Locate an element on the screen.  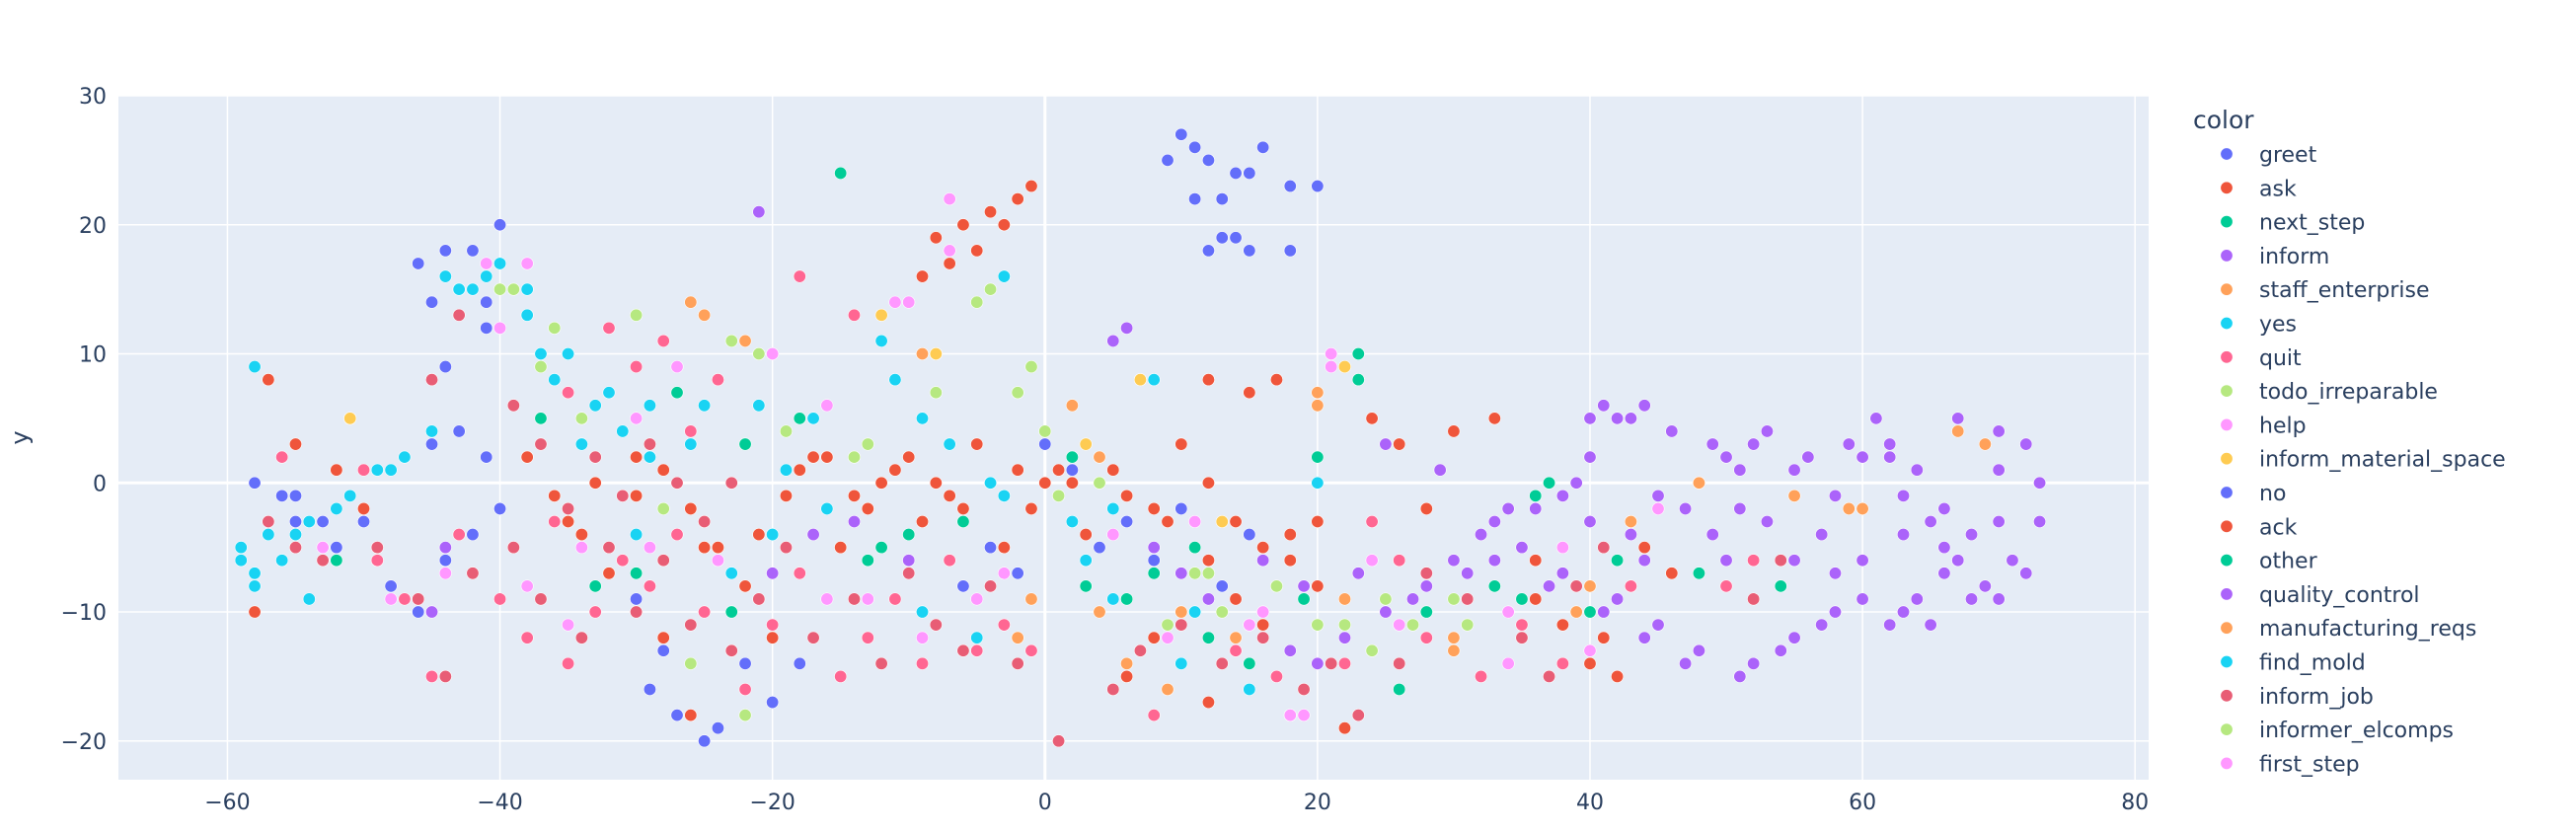
legend-item: find_mold is located at coordinates (2293, 664).